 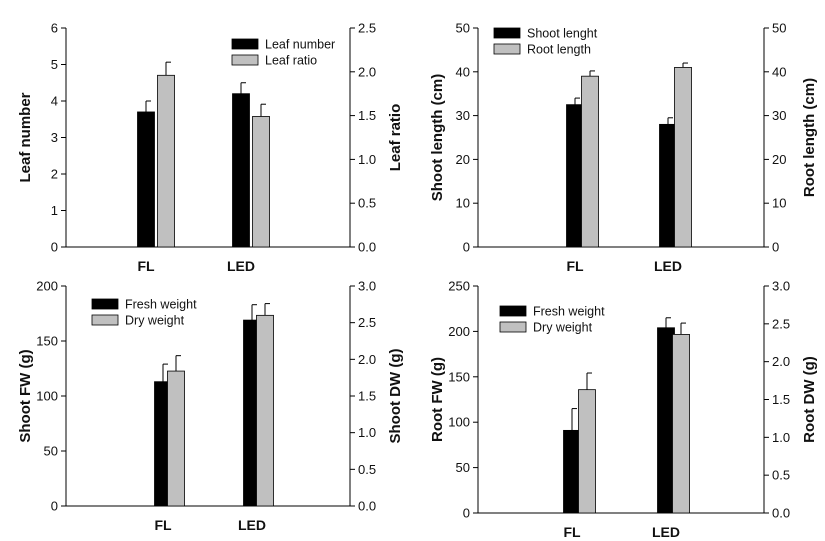 I want to click on left-axis-title: Shoot length (cm), so click(x=437, y=138).